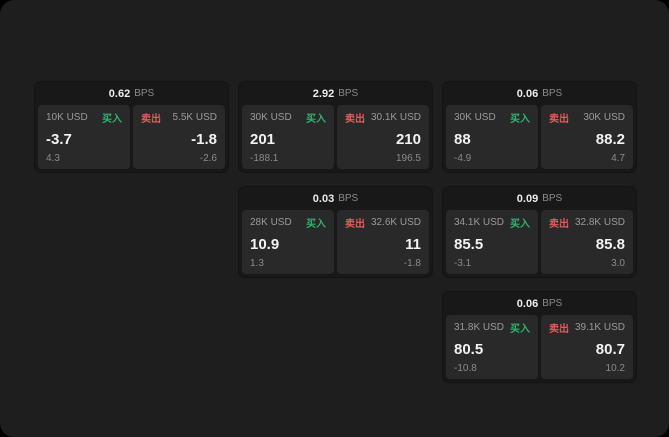  Describe the element at coordinates (462, 139) in the screenshot. I see `buy-price: 88` at that location.